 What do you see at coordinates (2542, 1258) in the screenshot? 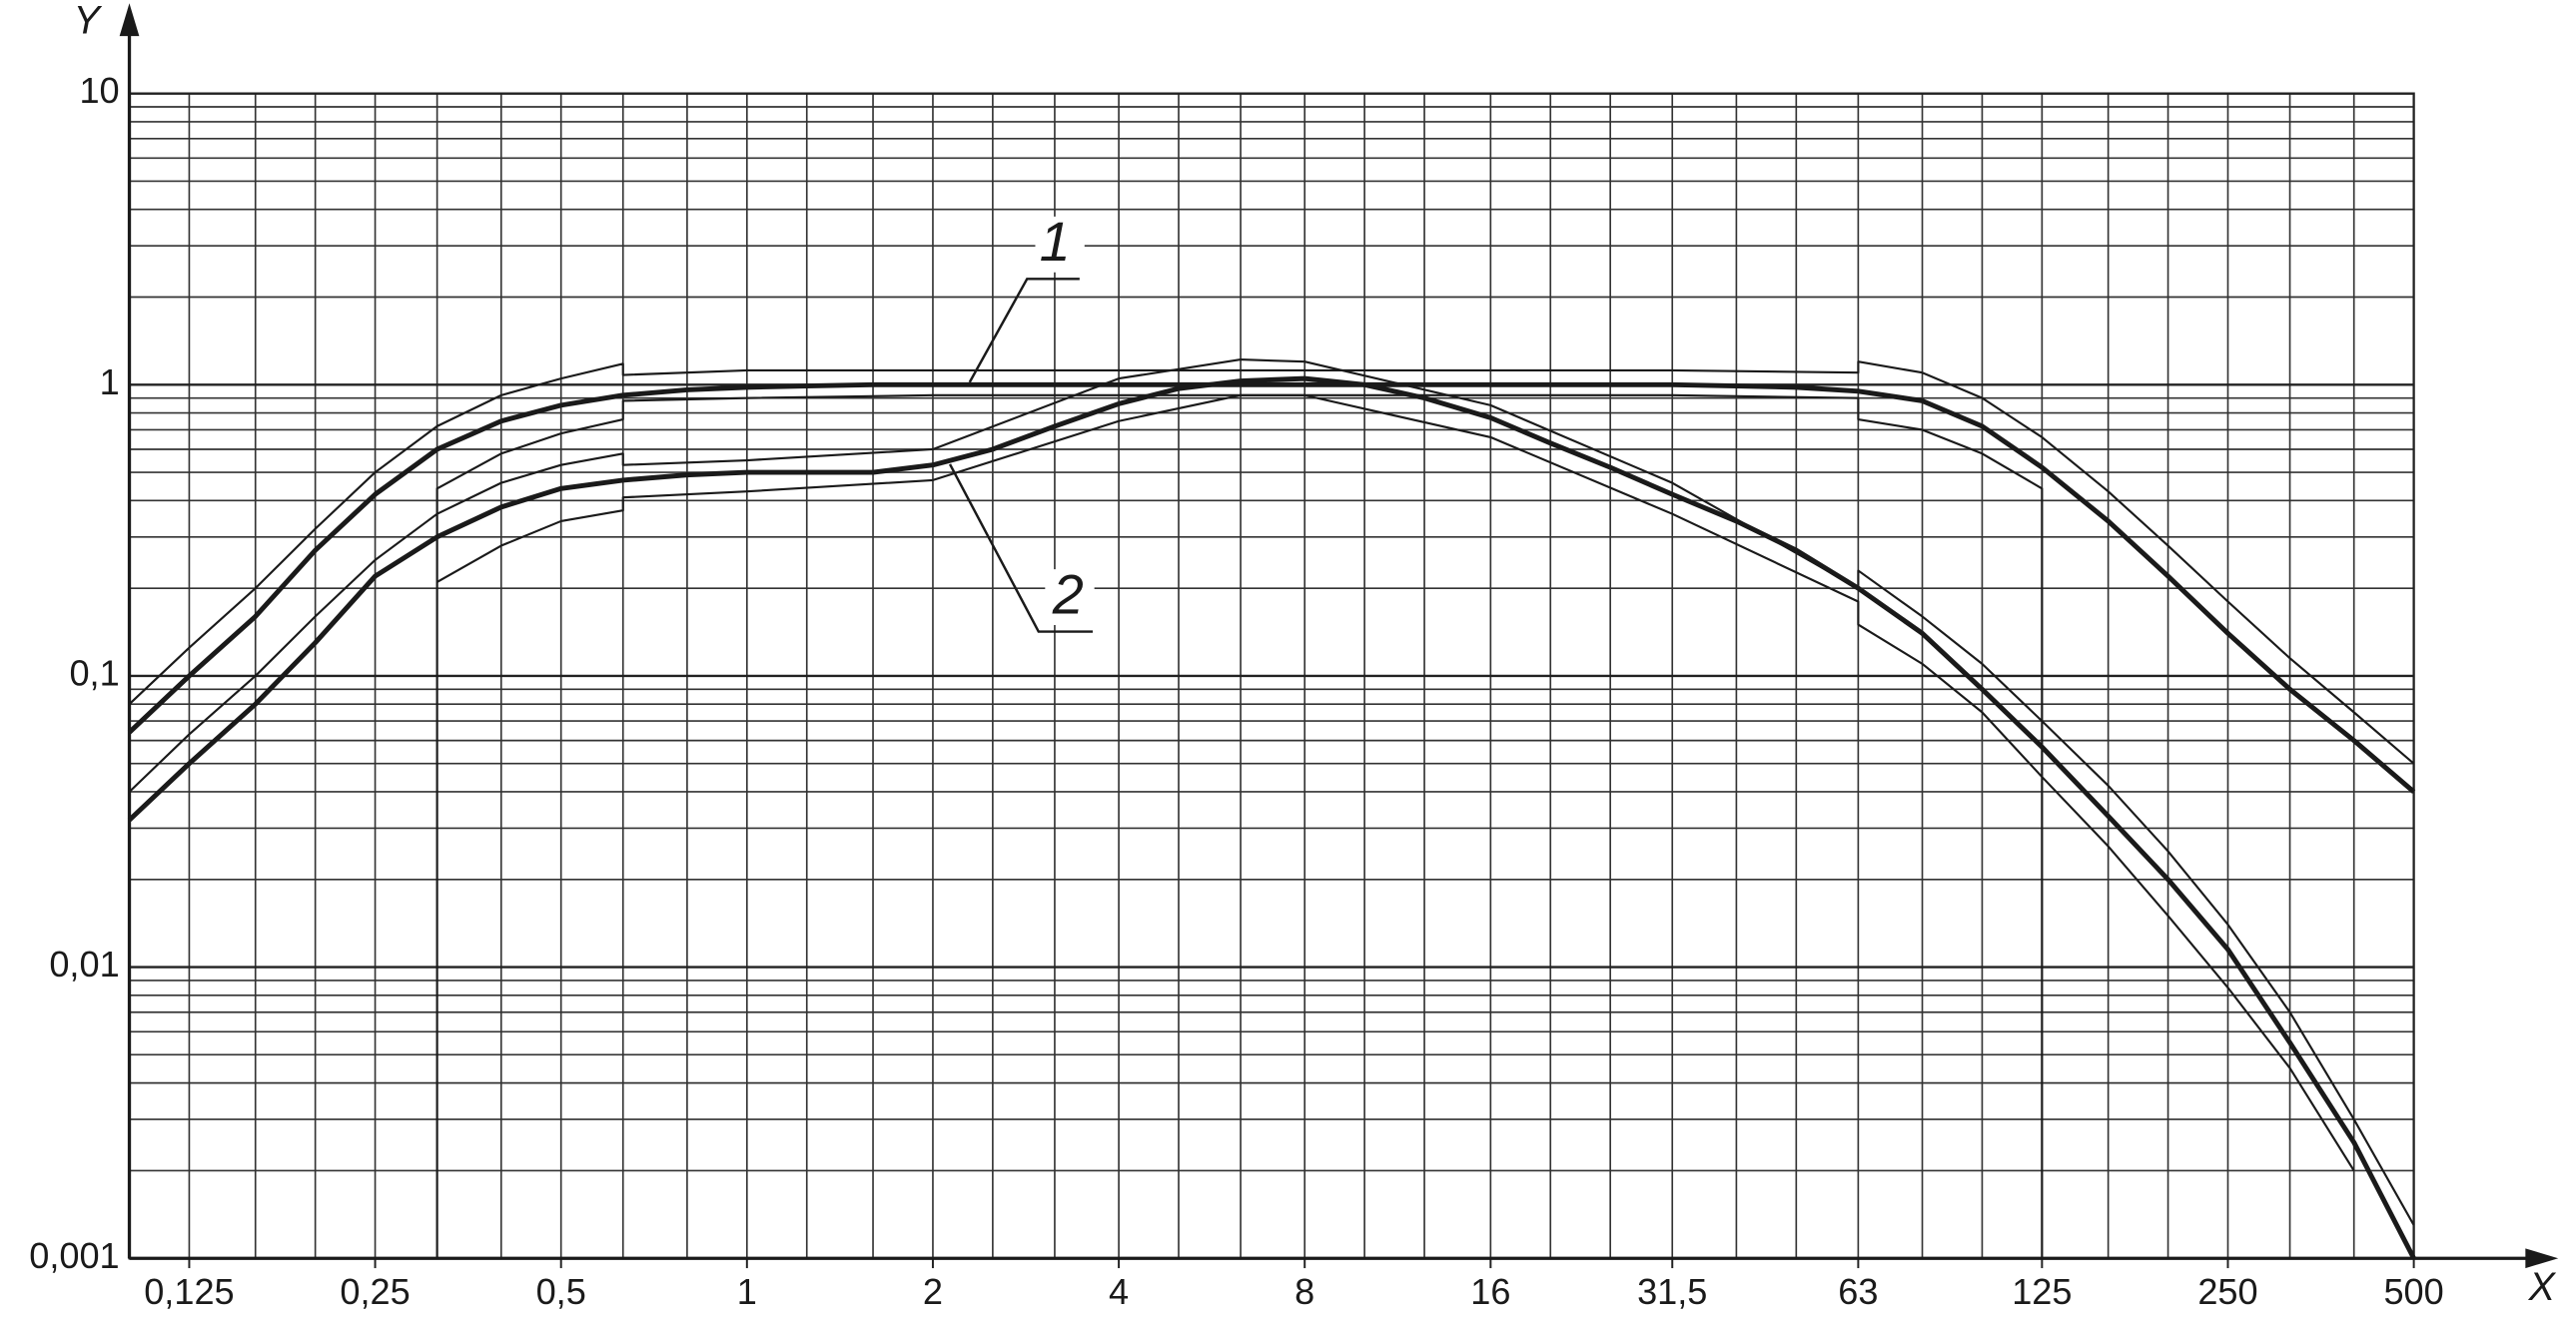
I see `x-axis-arrow` at bounding box center [2542, 1258].